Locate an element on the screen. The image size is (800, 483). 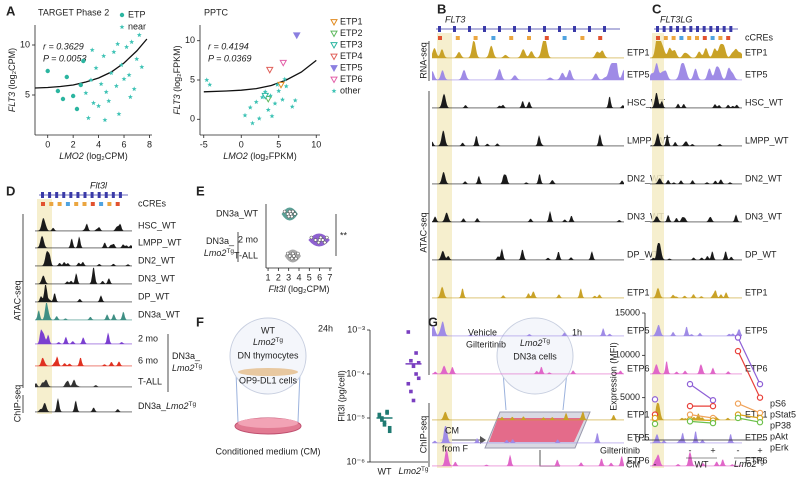
label: DN3a cells is located at coordinates (535, 356).